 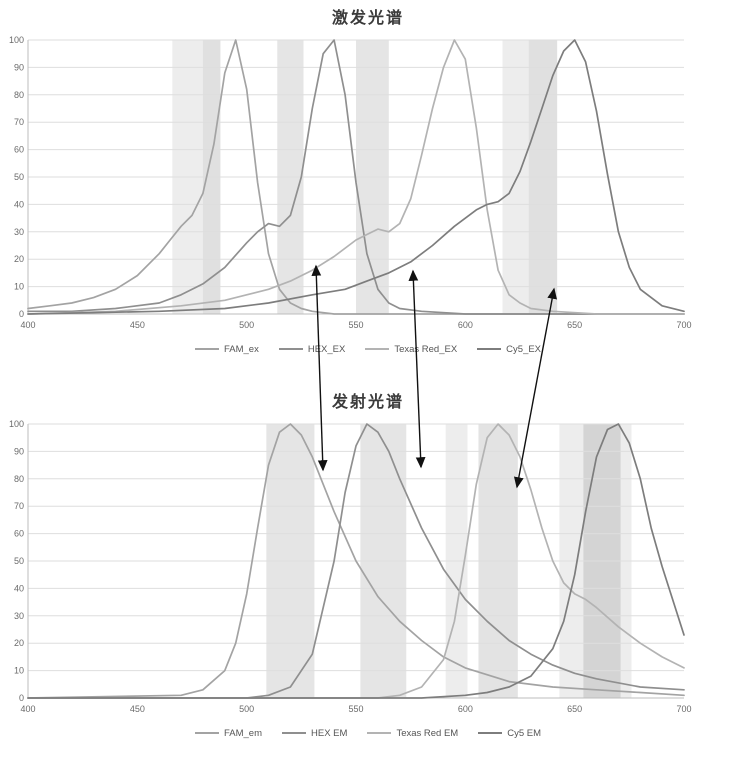 I want to click on emission-chart-title: 发射光谱, so click(x=367, y=402).